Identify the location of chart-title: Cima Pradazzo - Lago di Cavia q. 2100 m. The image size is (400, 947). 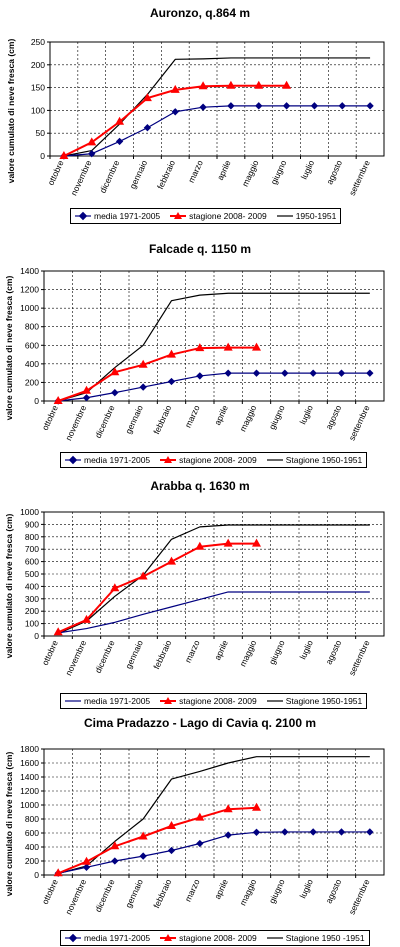
(200, 723).